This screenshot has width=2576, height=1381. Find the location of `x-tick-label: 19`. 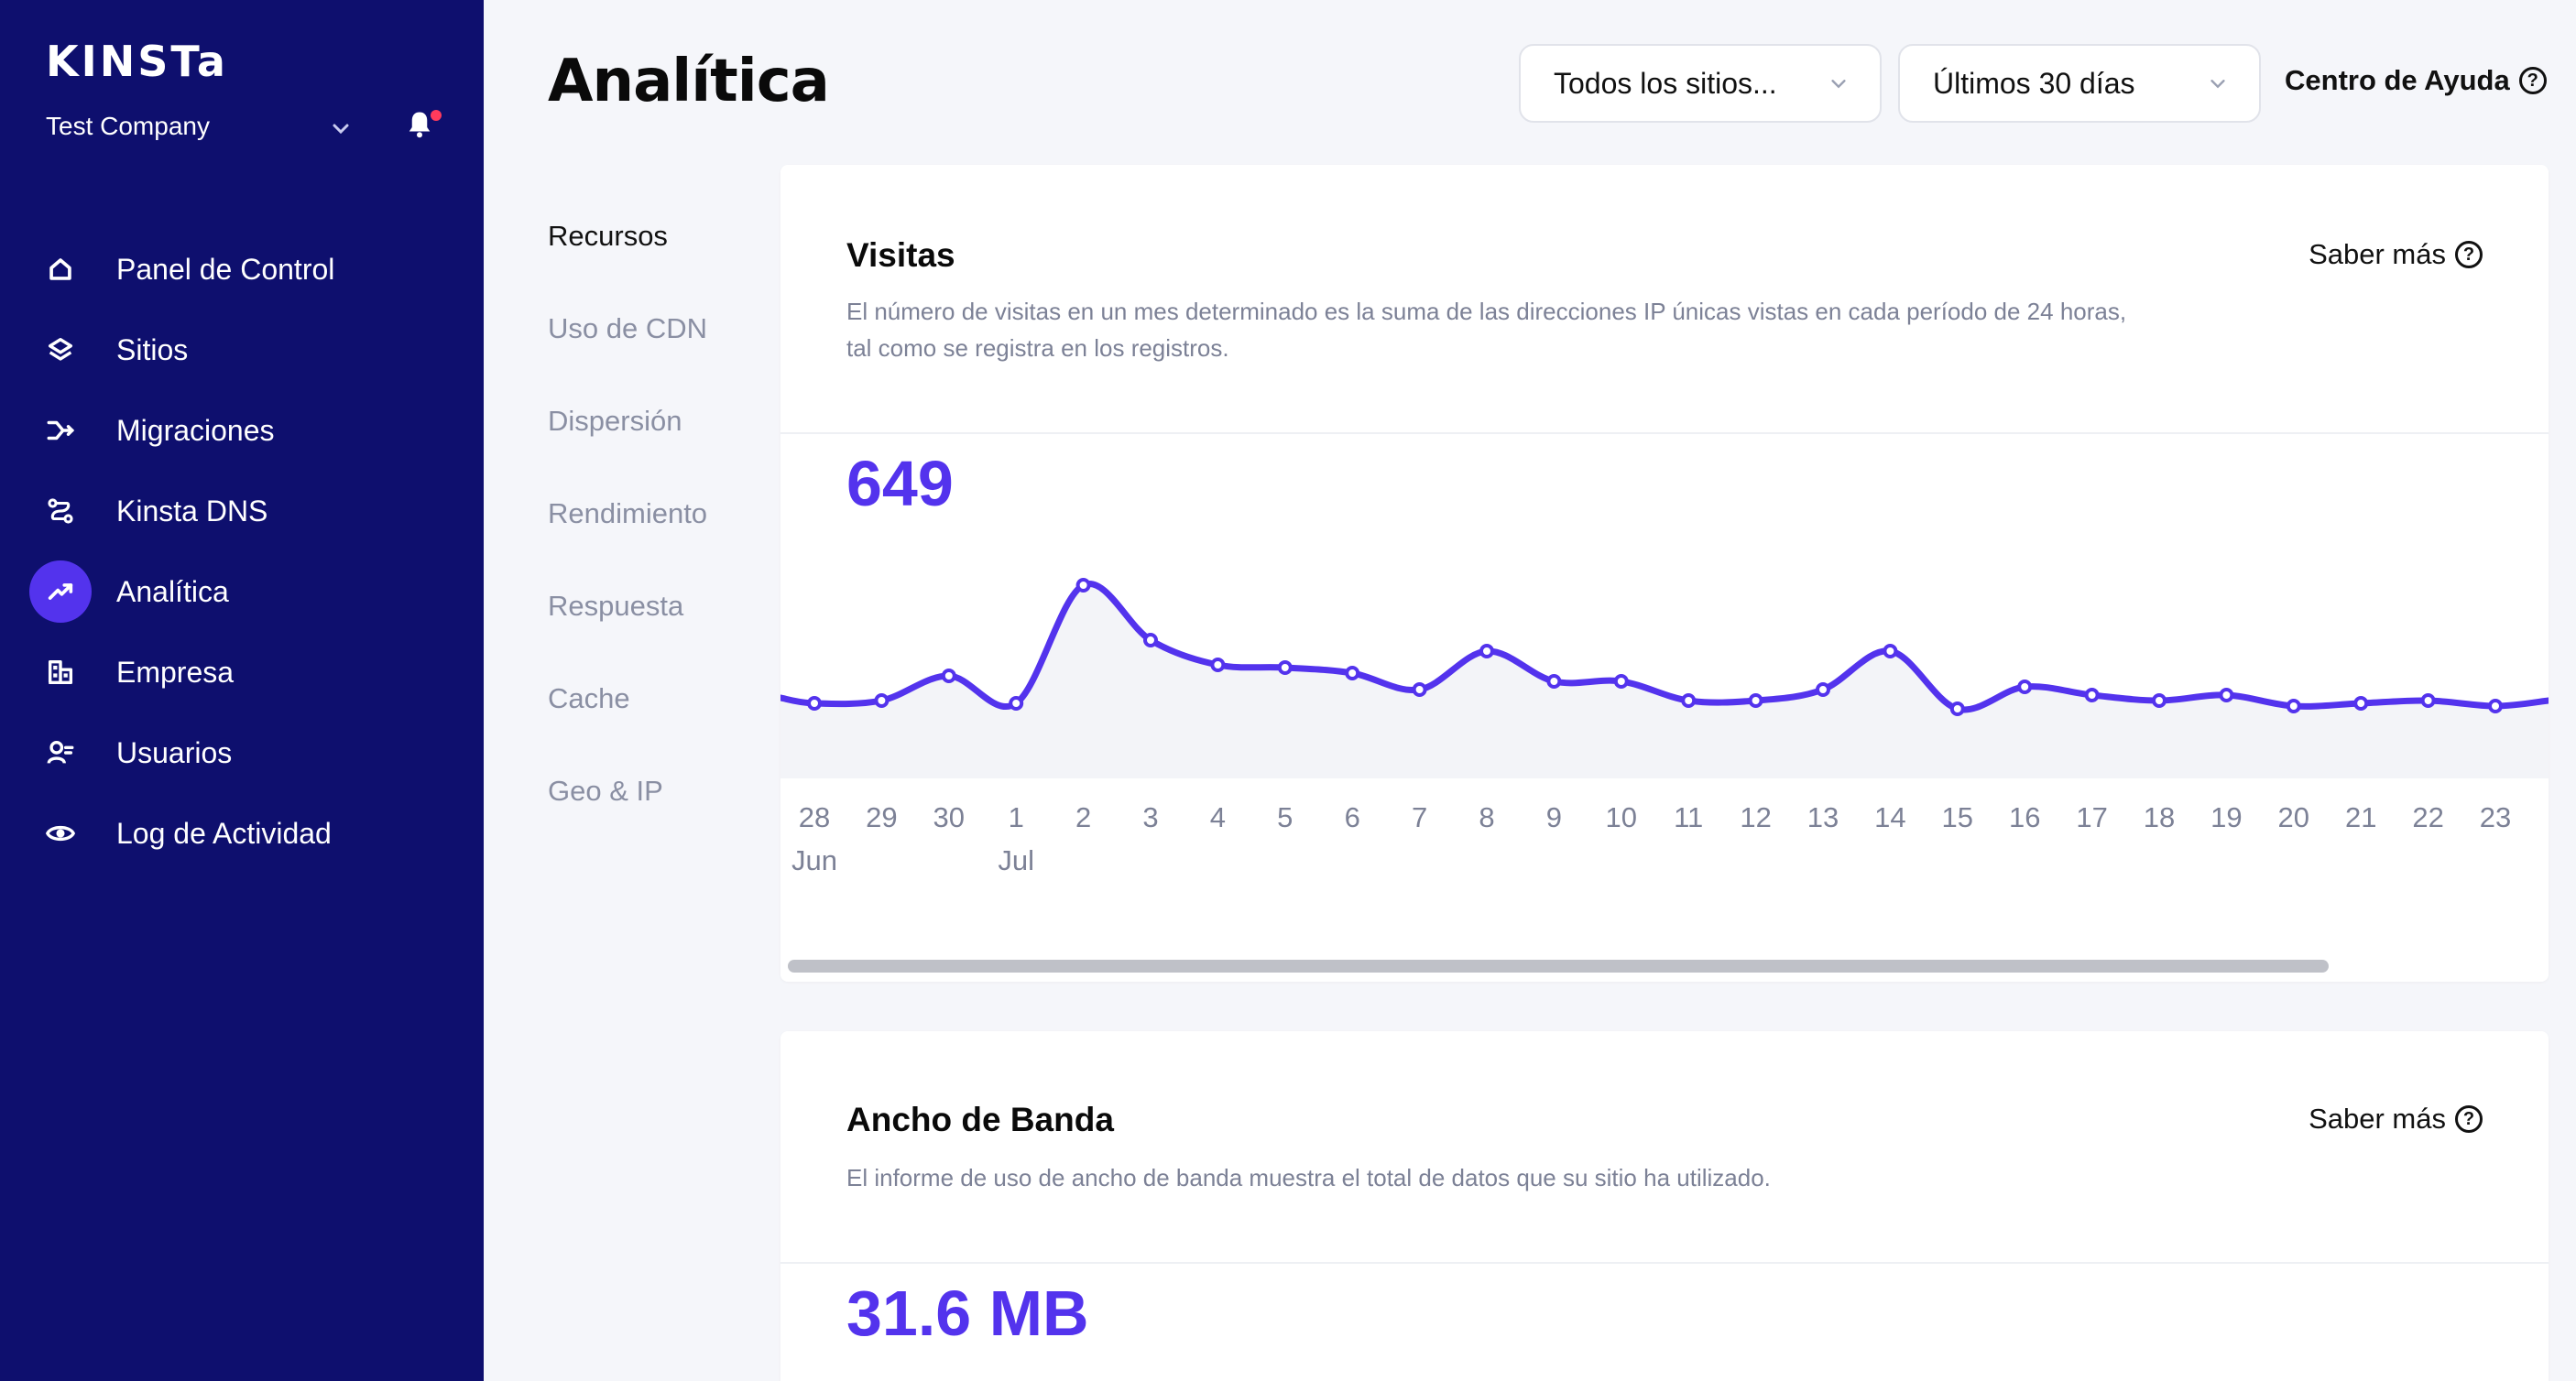

x-tick-label: 19 is located at coordinates (2226, 817).